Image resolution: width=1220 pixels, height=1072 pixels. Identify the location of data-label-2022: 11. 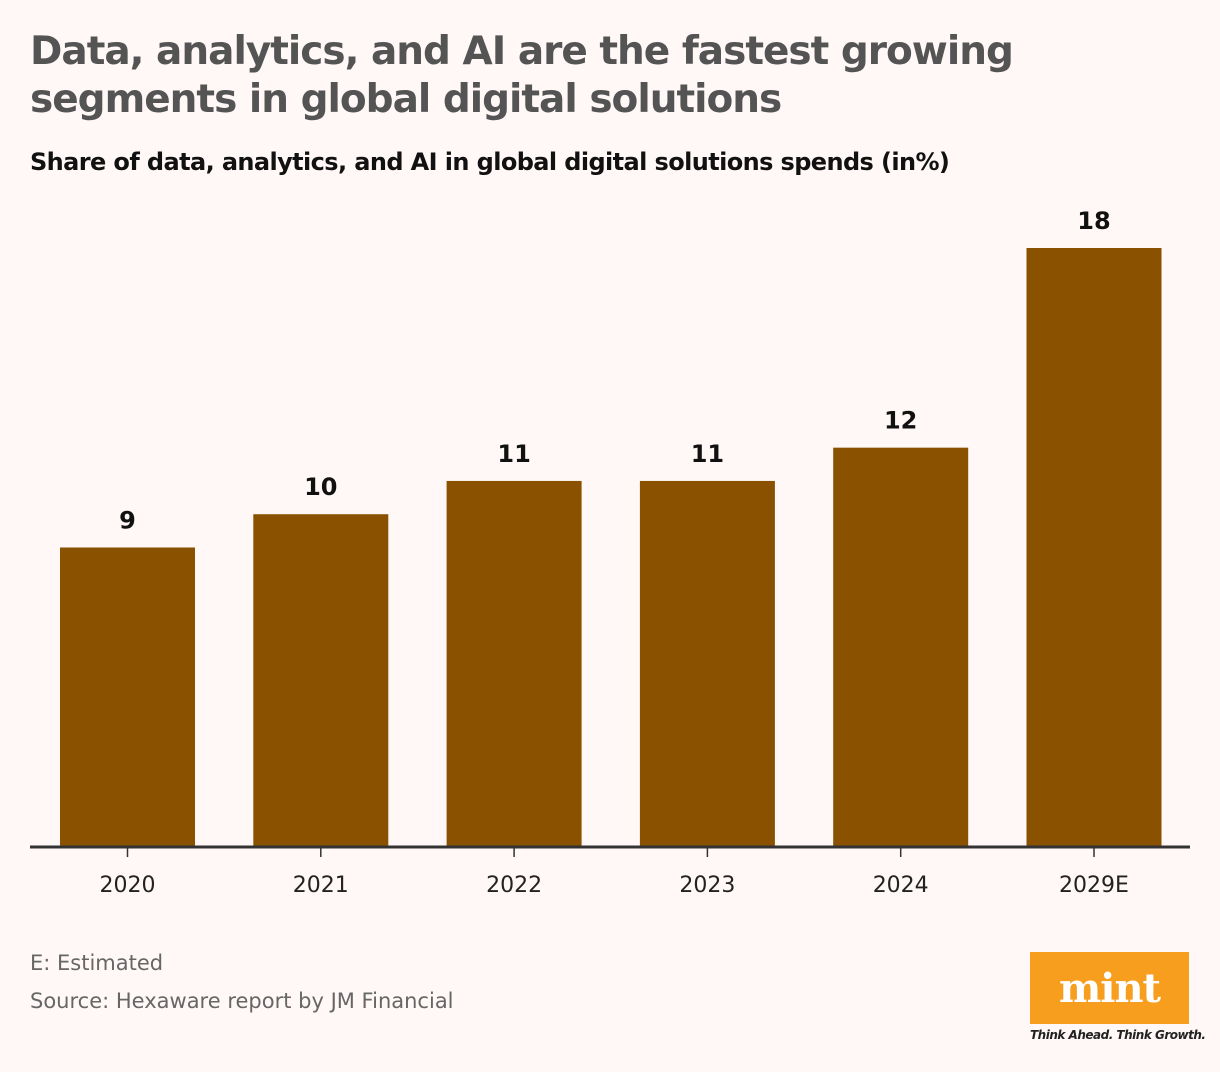
(513, 454).